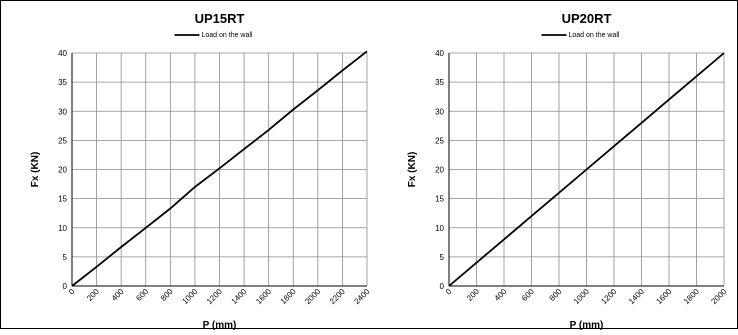 This screenshot has height=335, width=738. Describe the element at coordinates (587, 18) in the screenshot. I see `chart-title: UP20RT` at that location.